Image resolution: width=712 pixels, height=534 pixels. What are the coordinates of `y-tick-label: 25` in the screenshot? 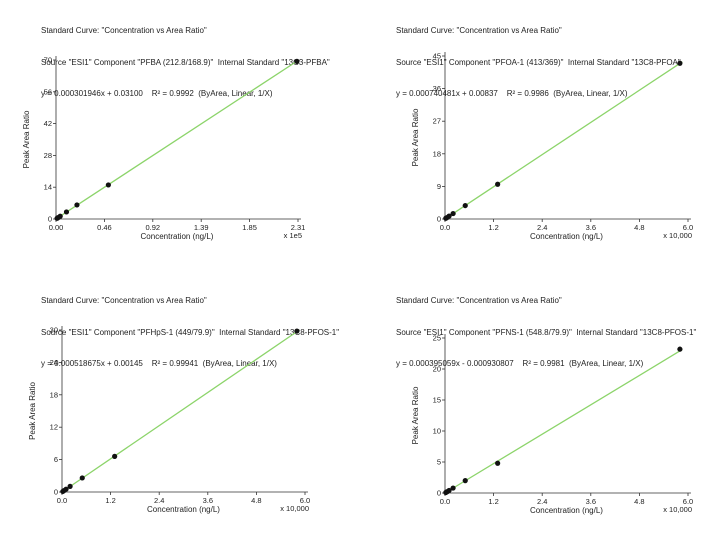 It's located at (437, 338).